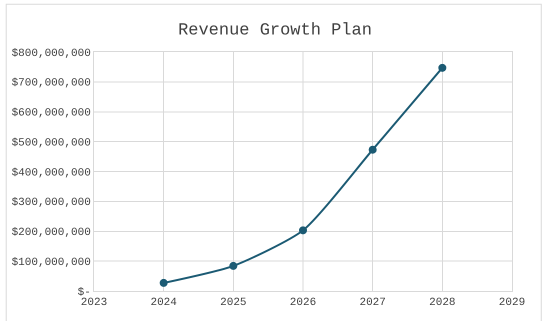 Image resolution: width=550 pixels, height=321 pixels. What do you see at coordinates (275, 30) in the screenshot?
I see `chart-title: Revenue Growth Plan` at bounding box center [275, 30].